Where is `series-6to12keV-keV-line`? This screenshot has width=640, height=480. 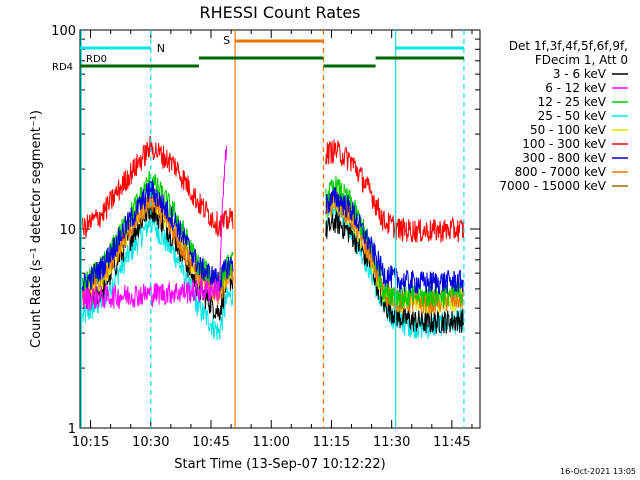
series-6to12keV-keV-line is located at coordinates (155, 228).